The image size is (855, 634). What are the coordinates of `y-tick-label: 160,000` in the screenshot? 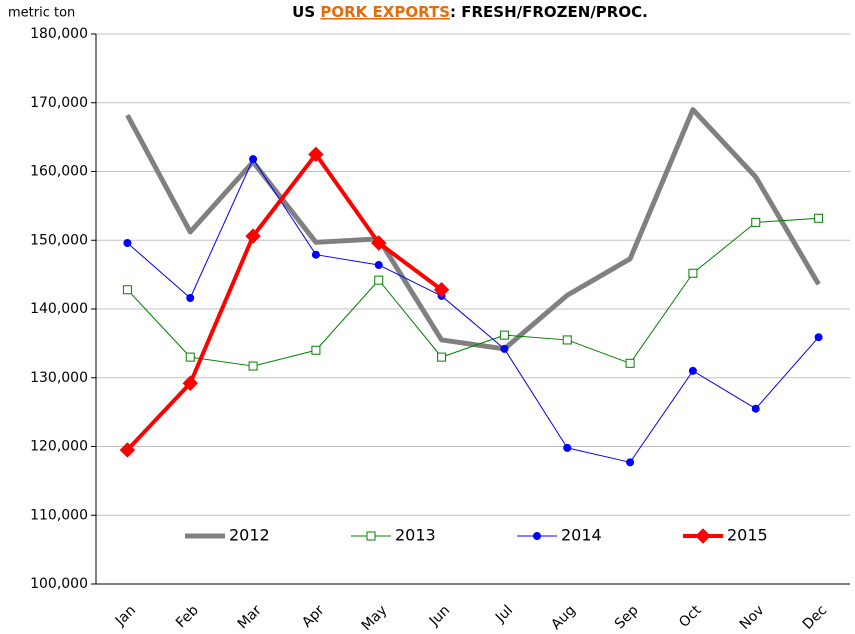 It's located at (59, 172).